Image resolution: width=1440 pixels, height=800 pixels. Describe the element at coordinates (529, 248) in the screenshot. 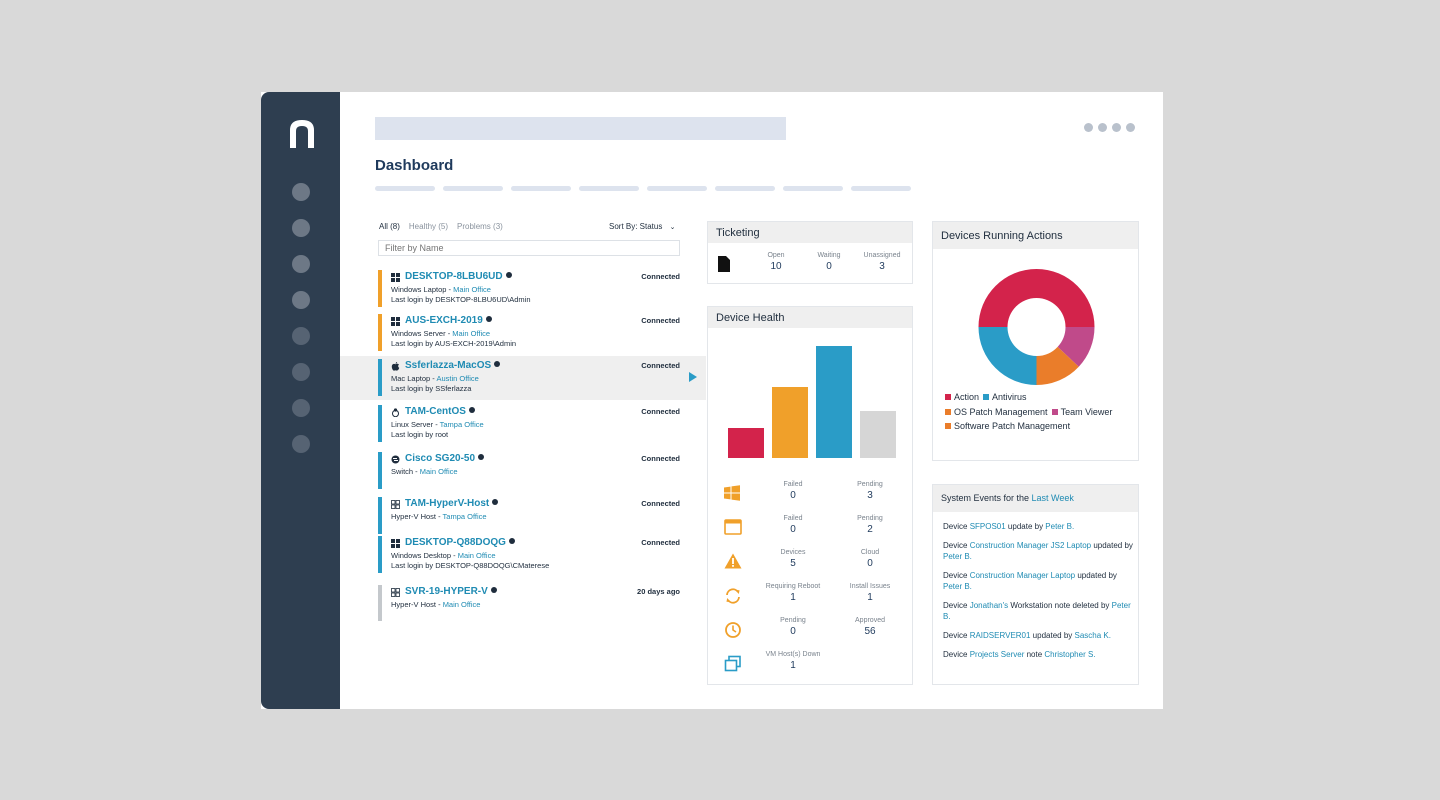

I see `filter-by-name-input` at that location.